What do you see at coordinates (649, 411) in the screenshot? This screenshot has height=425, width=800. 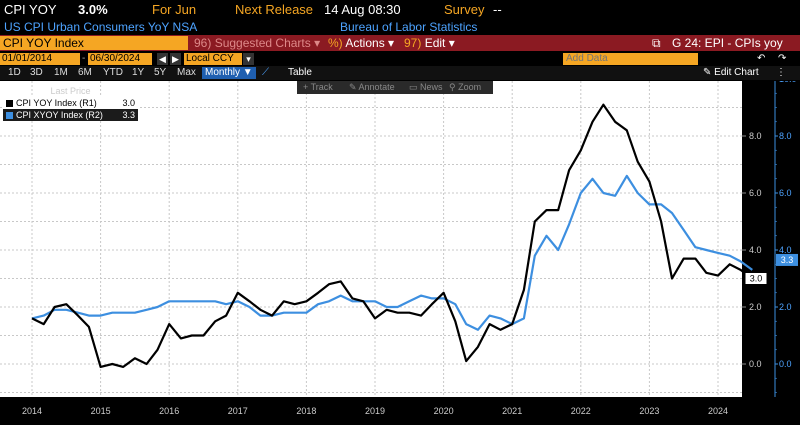 I see `x-tick-label: 2023` at bounding box center [649, 411].